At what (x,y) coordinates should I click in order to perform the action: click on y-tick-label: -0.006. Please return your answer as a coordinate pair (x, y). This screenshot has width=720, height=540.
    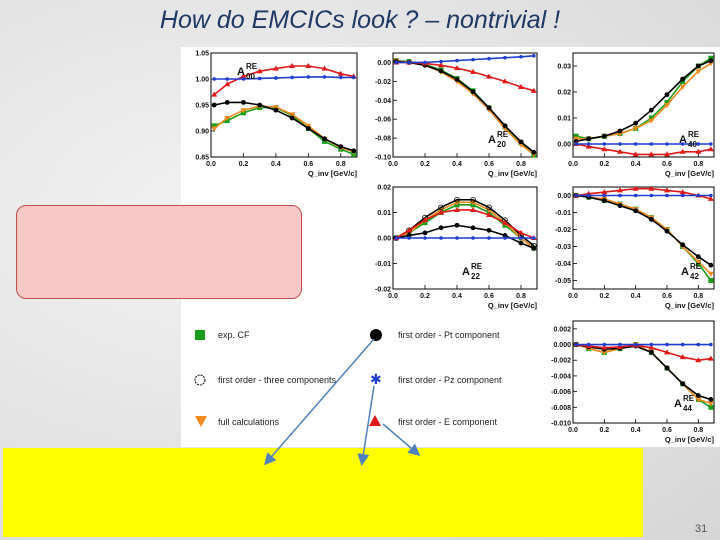
    Looking at the image, I should click on (561, 392).